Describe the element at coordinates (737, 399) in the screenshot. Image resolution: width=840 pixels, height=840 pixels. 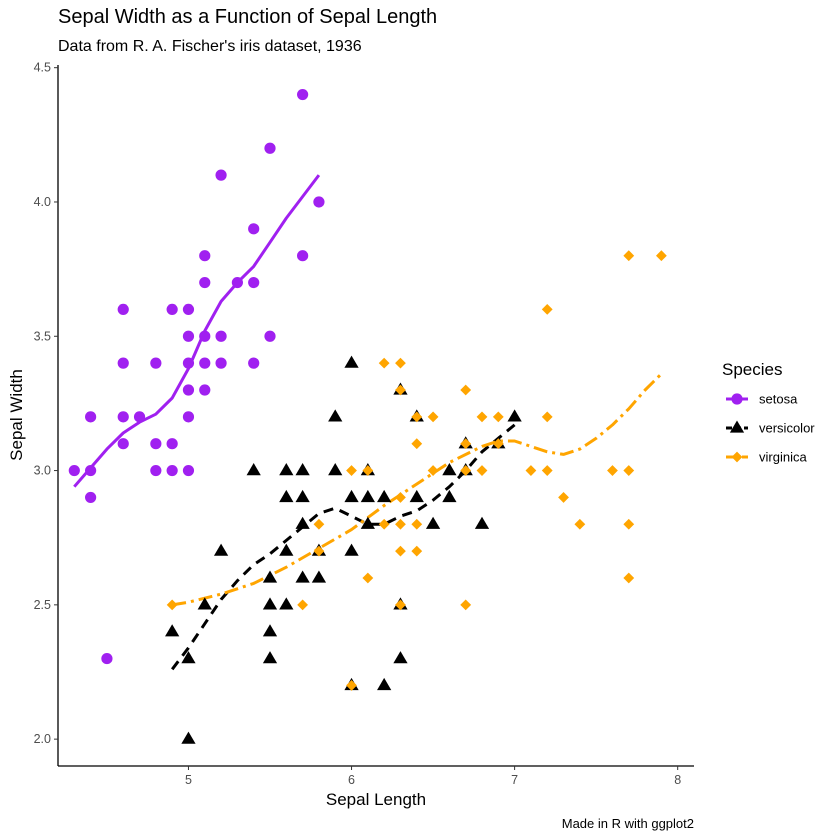
I see `legend-key-marker-setosa` at that location.